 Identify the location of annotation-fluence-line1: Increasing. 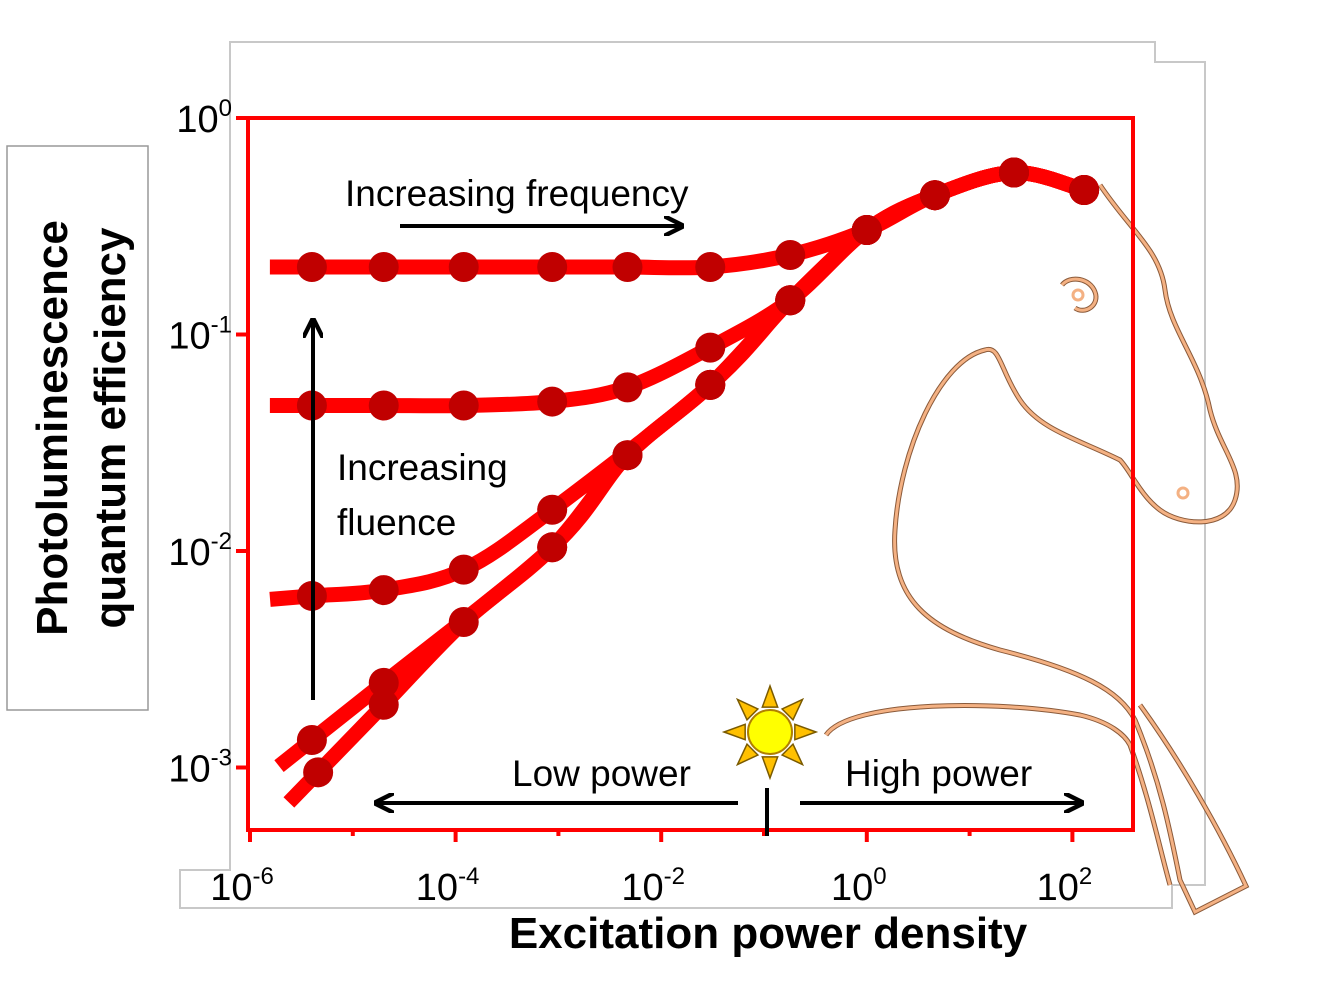
(422, 467).